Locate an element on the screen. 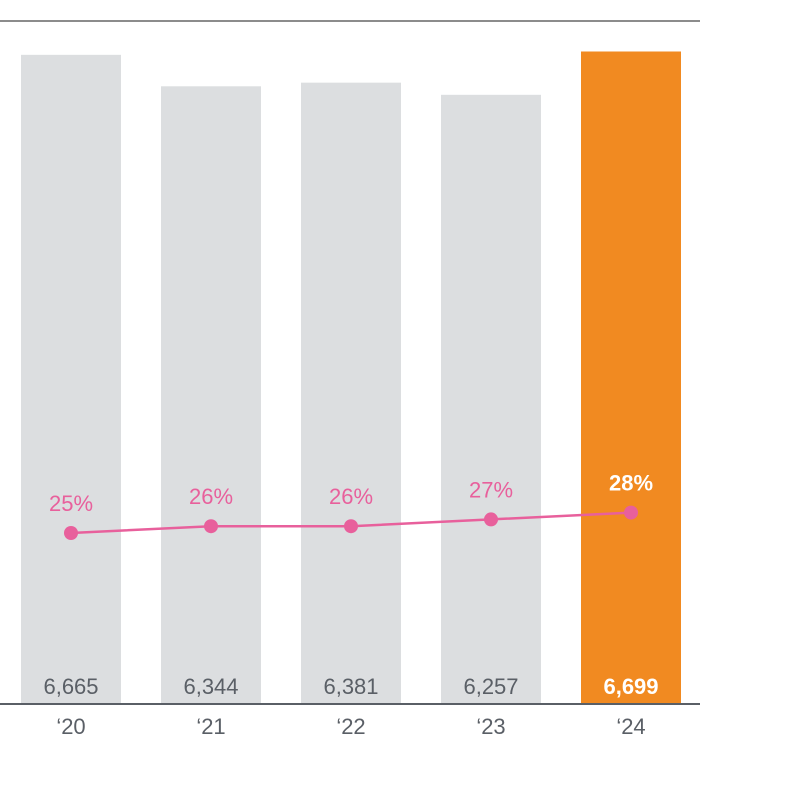 The image size is (800, 800). x-tick-label-2: ‘22 is located at coordinates (350, 726).